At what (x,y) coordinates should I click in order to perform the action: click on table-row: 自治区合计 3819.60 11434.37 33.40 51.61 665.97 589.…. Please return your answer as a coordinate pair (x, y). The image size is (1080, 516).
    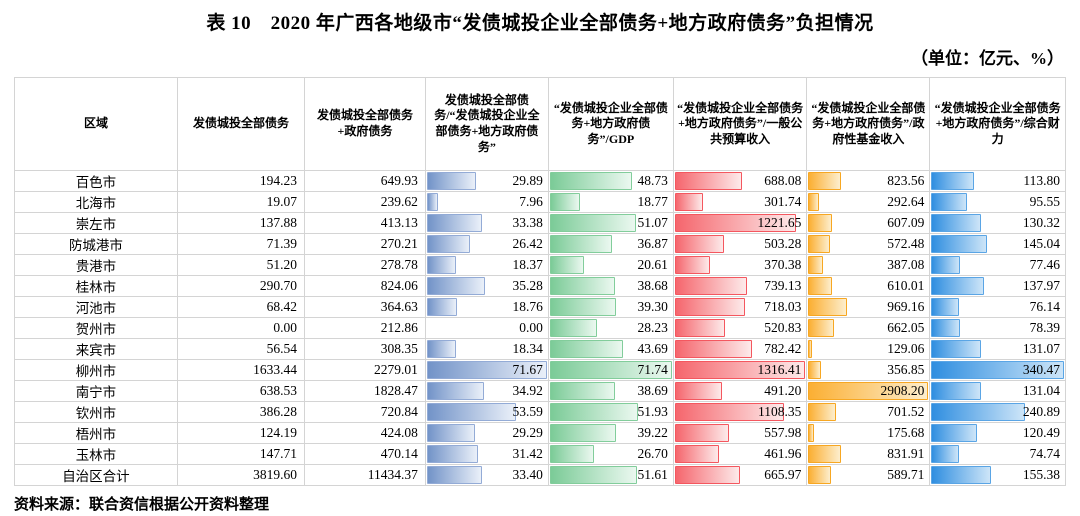
    Looking at the image, I should click on (540, 475).